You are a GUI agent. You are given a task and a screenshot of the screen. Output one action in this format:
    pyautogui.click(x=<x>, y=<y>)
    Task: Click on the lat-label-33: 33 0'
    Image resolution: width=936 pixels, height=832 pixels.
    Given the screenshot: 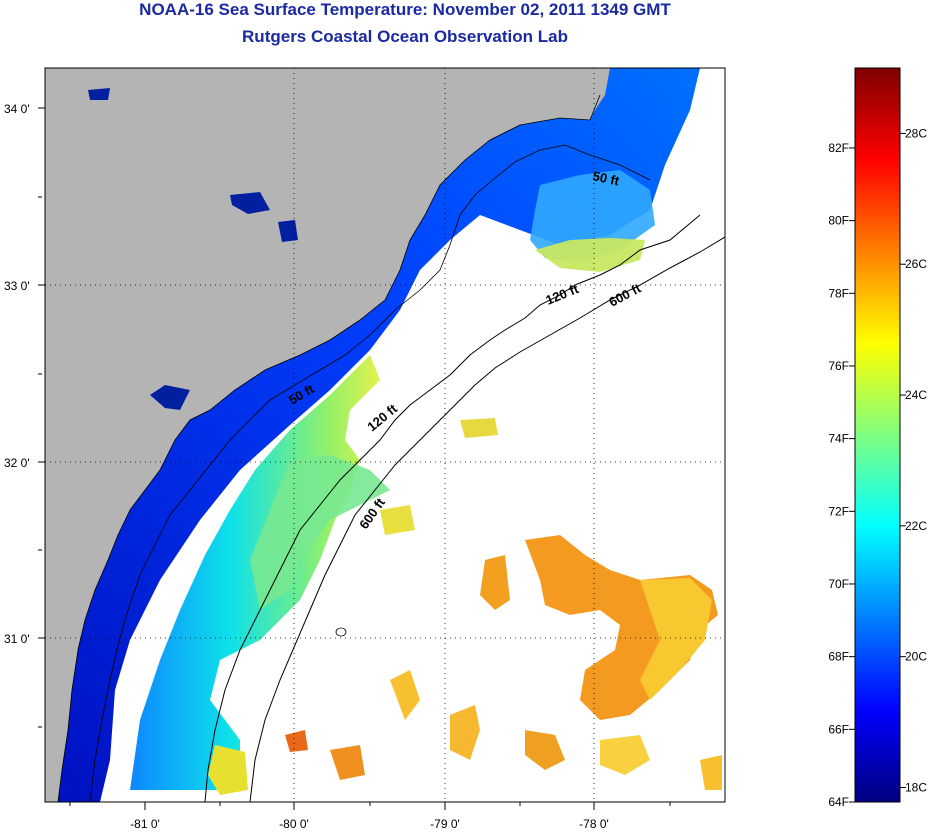 What is the action you would take?
    pyautogui.click(x=17, y=286)
    